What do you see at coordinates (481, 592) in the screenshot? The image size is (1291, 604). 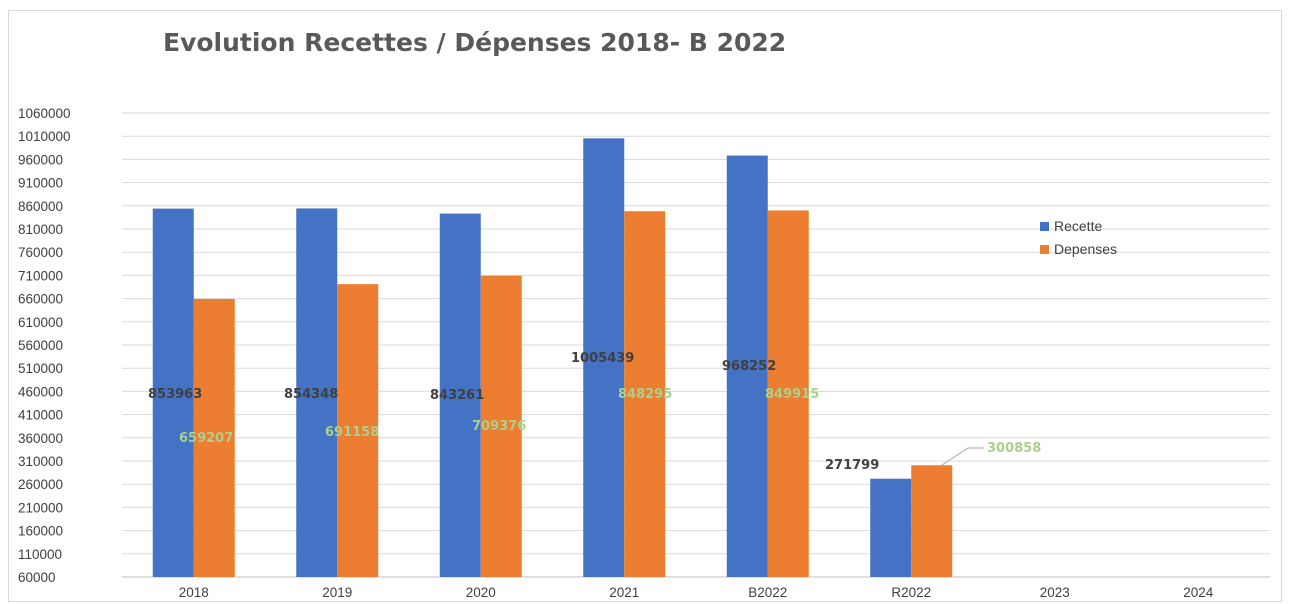 I see `x-tick-label: 2020` at bounding box center [481, 592].